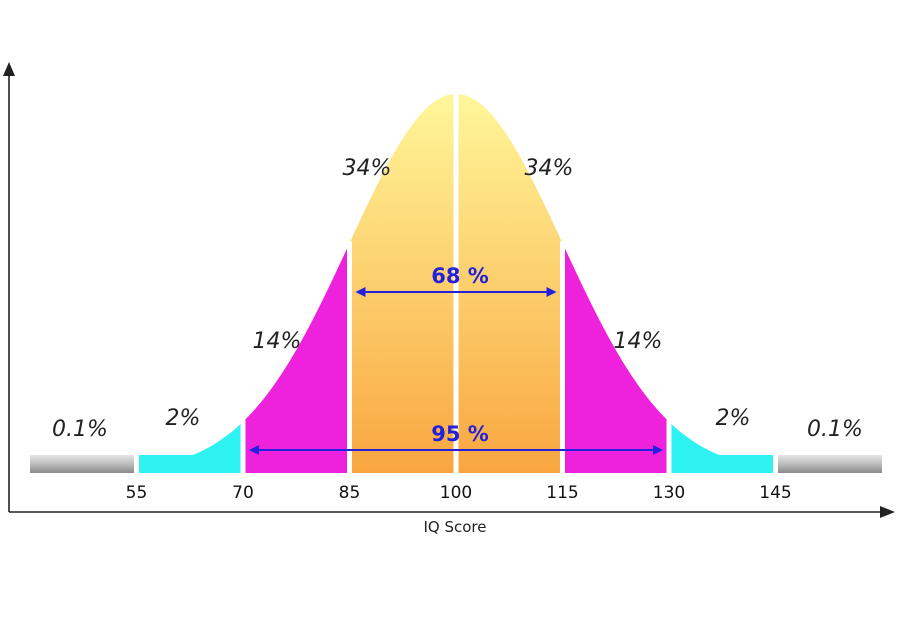 Image resolution: width=900 pixels, height=644 pixels. Describe the element at coordinates (456, 493) in the screenshot. I see `x-tick-label-3: 100` at that location.